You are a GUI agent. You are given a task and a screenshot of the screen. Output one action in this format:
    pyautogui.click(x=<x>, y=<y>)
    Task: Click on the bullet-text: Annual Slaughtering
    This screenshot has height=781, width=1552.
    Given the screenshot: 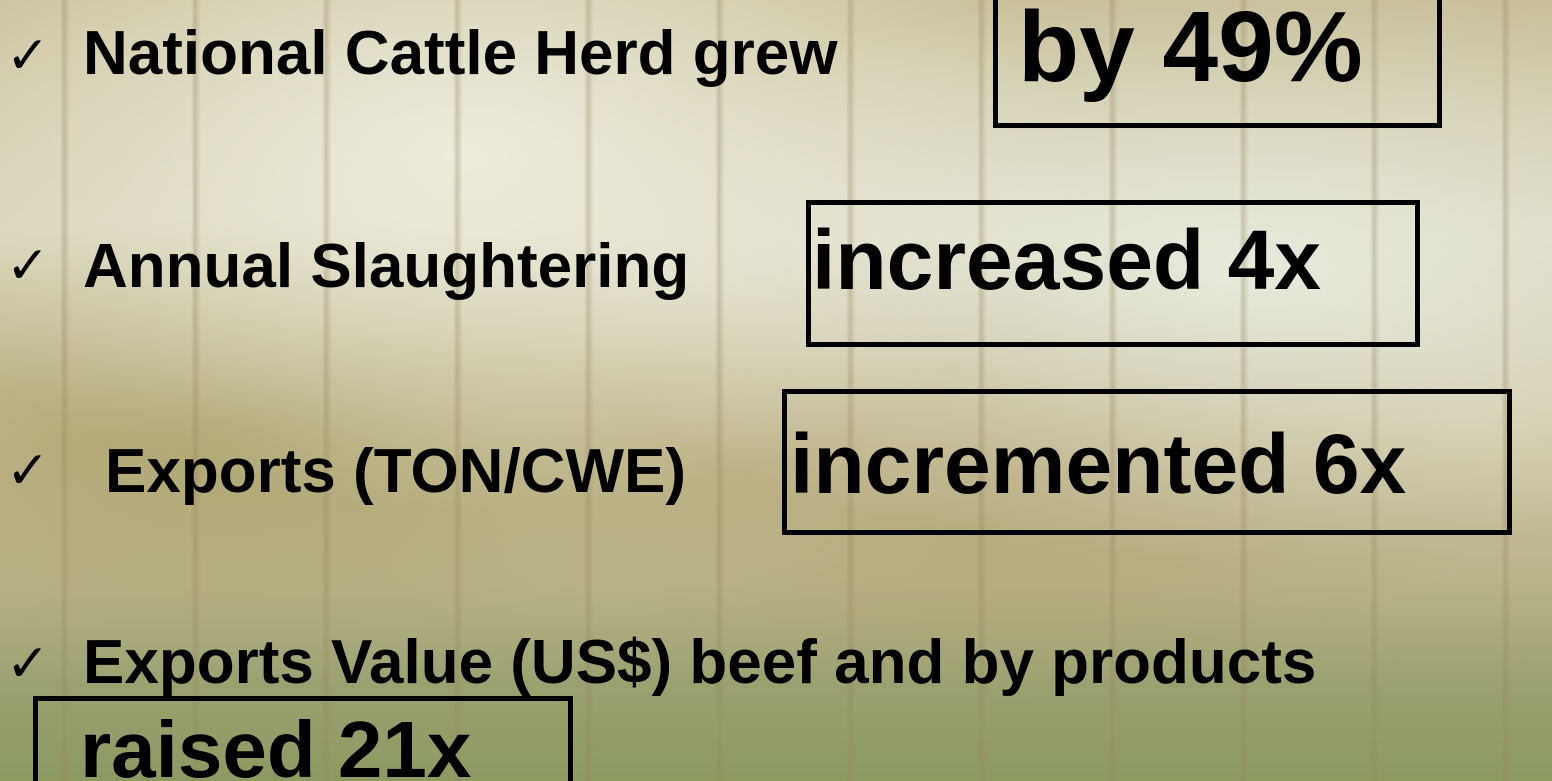 What is the action you would take?
    pyautogui.click(x=386, y=266)
    